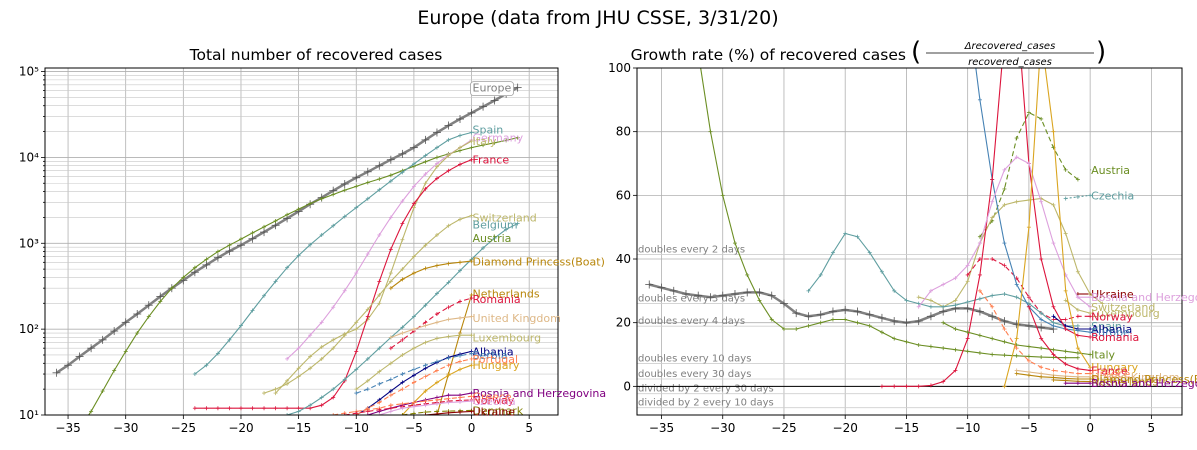 The image size is (1197, 450). I want to click on reference-line-label: divided by 2 every 10 days, so click(706, 403).